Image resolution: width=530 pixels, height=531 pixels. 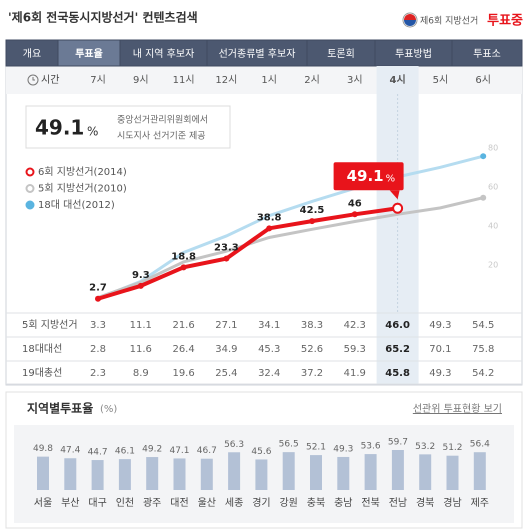 I want to click on cell: 52.6, so click(x=312, y=349).